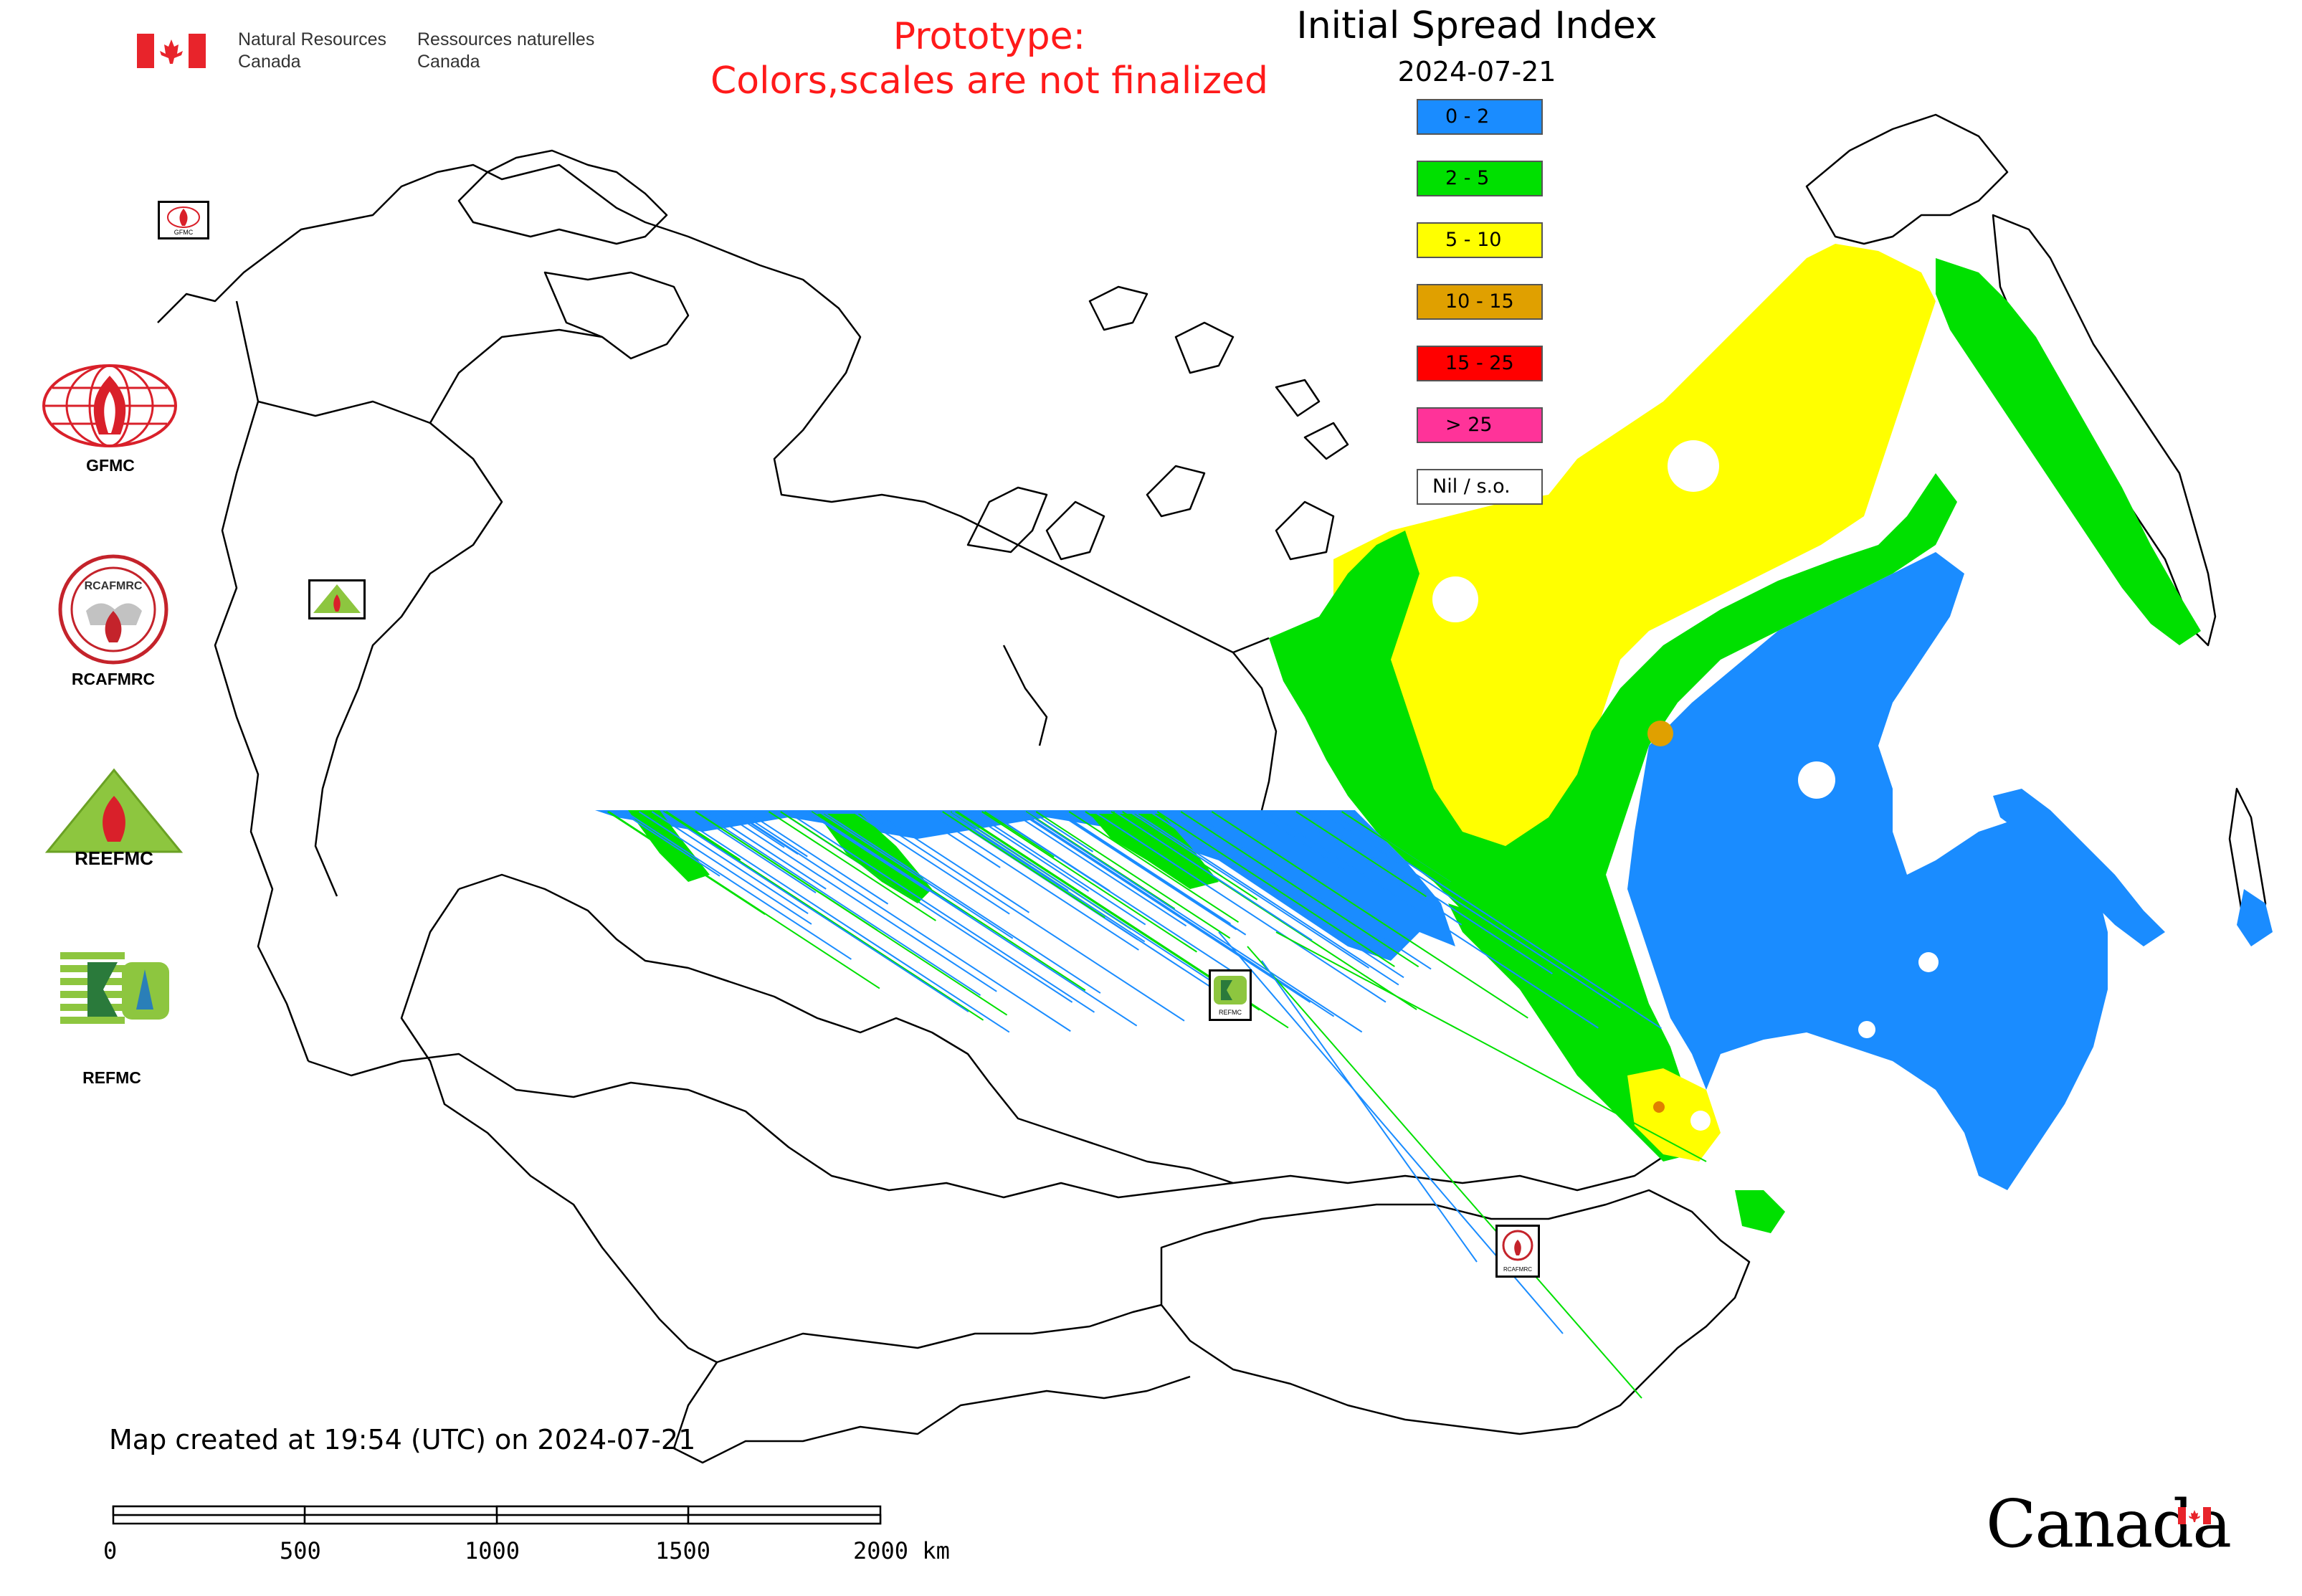  I want to click on gfmc-logo-icon, so click(110, 406).